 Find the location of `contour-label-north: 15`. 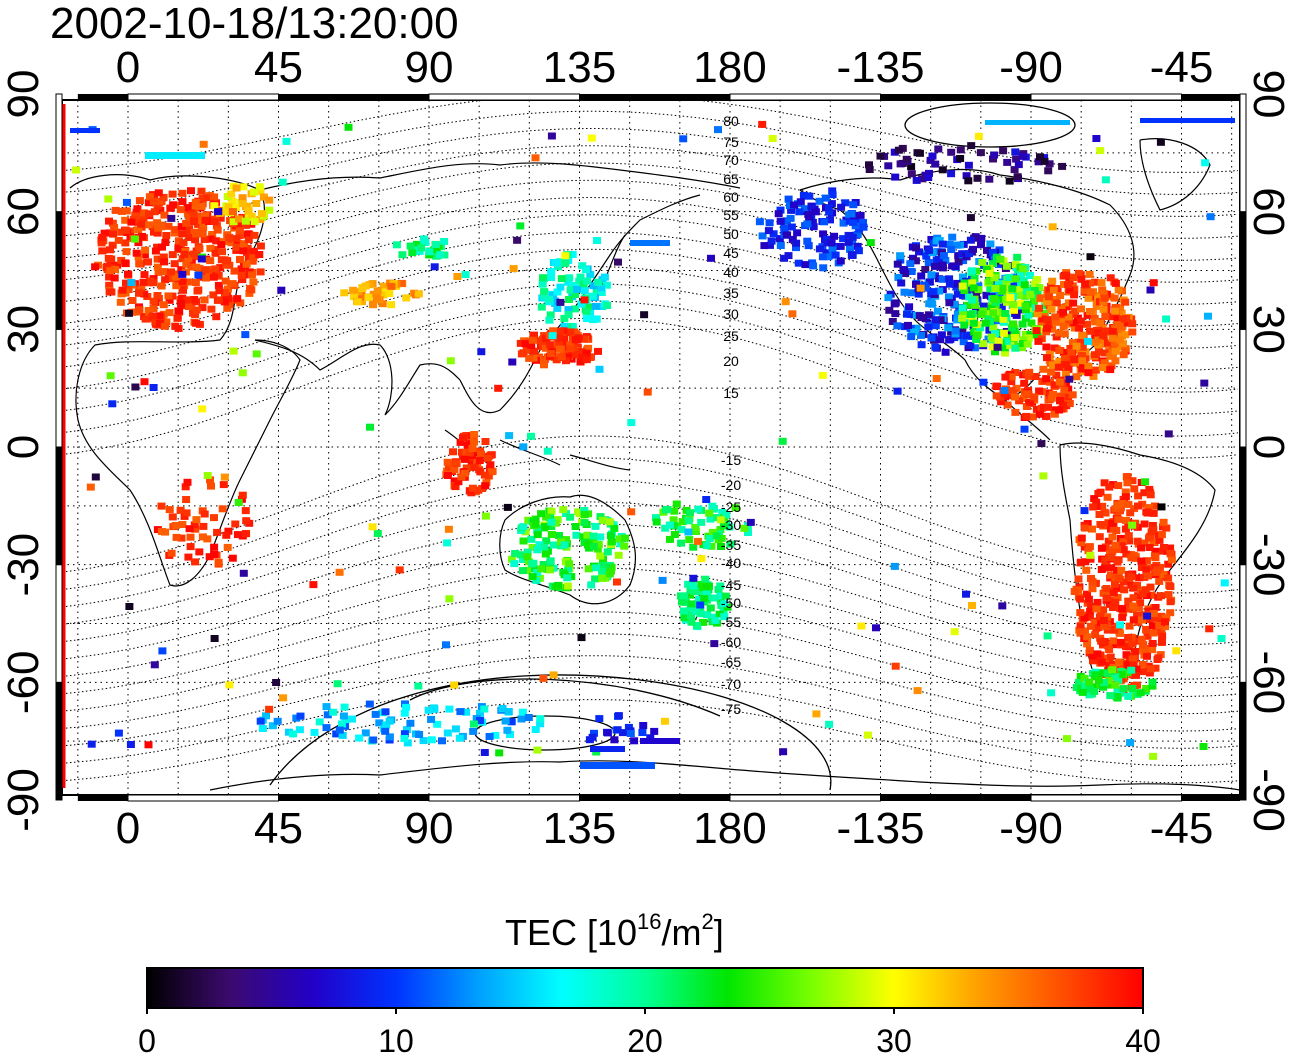

contour-label-north: 15 is located at coordinates (731, 393).